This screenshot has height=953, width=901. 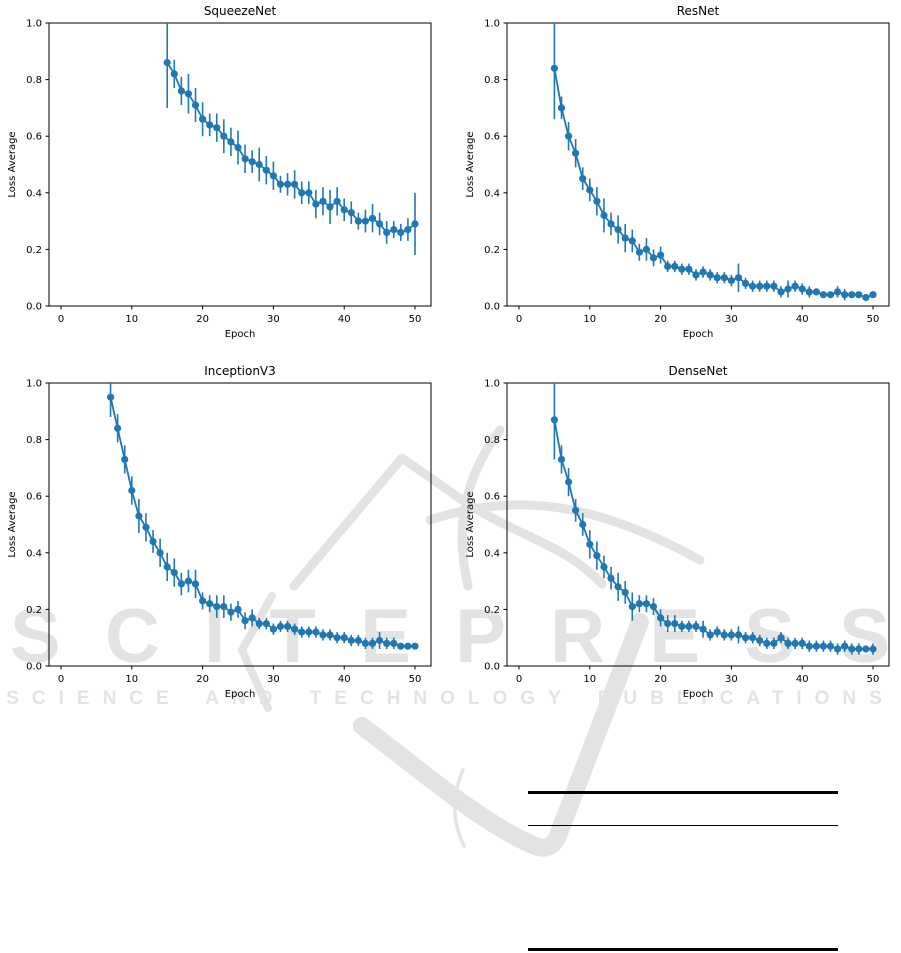 I want to click on tick-labels: 0.0 0.2 0.4 0.6 0.8 1.0 0 10 20 30 40 50, so click(x=681, y=172).